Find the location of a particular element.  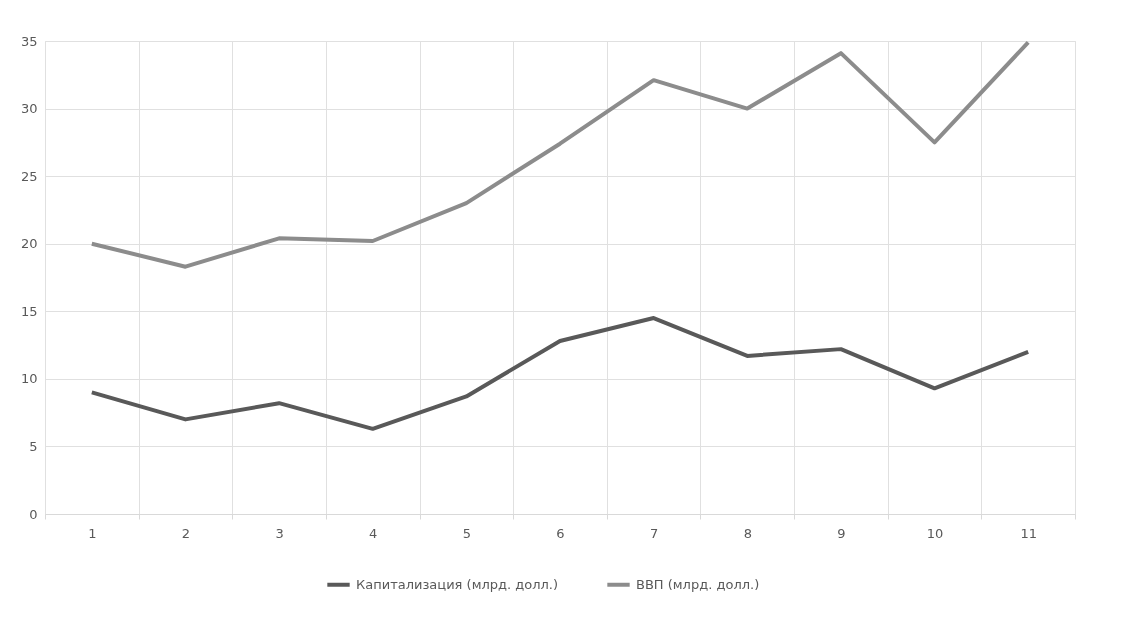

y-tick-label: 15 is located at coordinates (29, 311).